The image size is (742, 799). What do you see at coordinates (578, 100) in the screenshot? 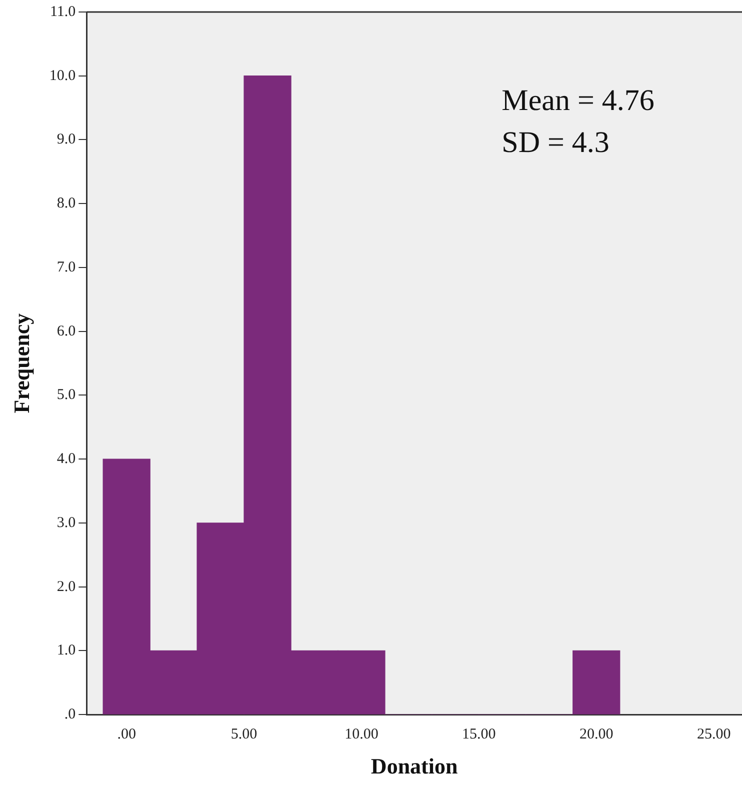
I see `annotation: Mean = 4.76` at bounding box center [578, 100].